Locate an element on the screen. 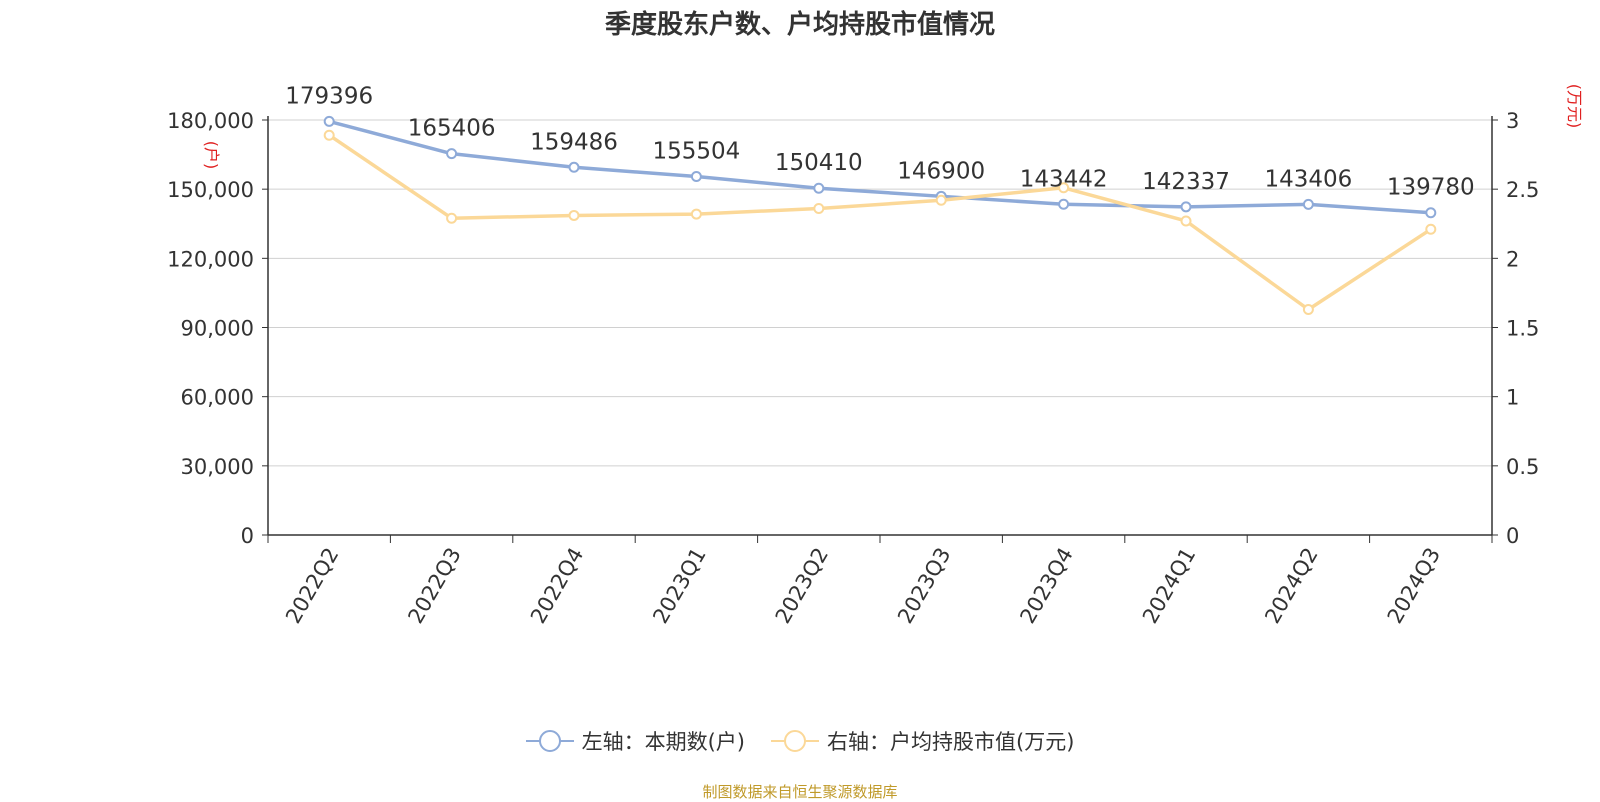  y-left-tick-label: 150,000 is located at coordinates (210, 190).